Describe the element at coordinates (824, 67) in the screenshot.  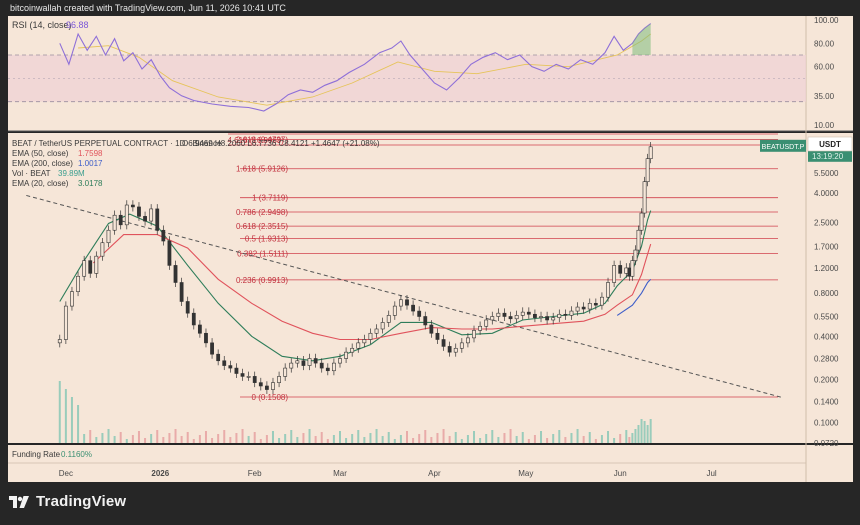
I see `rsi-tick-label: 60.00` at that location.